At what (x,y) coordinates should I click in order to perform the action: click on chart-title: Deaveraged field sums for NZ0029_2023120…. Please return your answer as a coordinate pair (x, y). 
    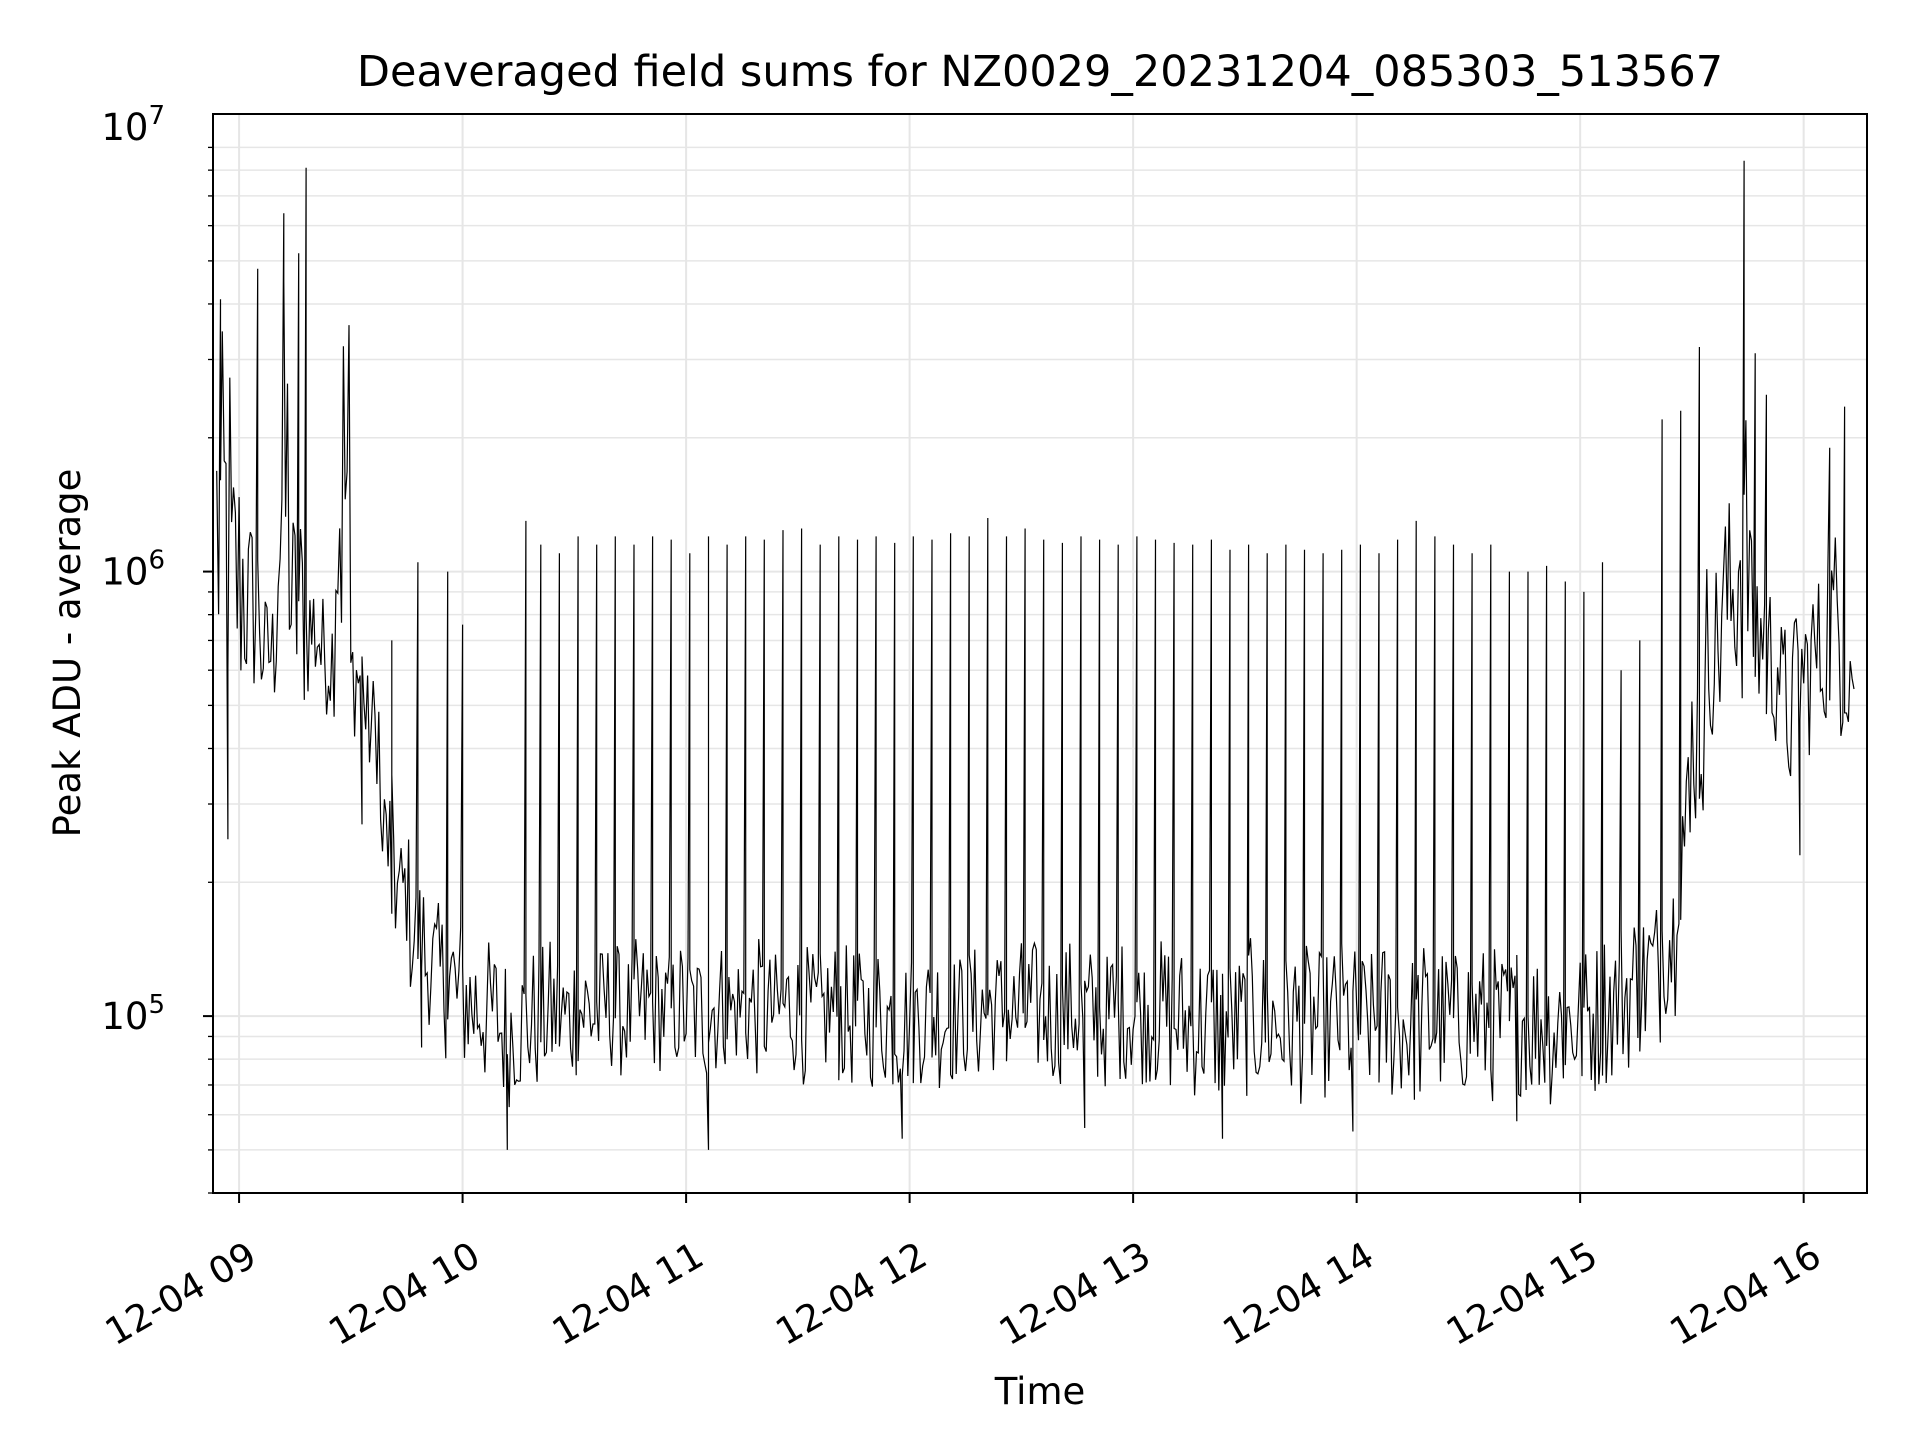
    Looking at the image, I should click on (1040, 72).